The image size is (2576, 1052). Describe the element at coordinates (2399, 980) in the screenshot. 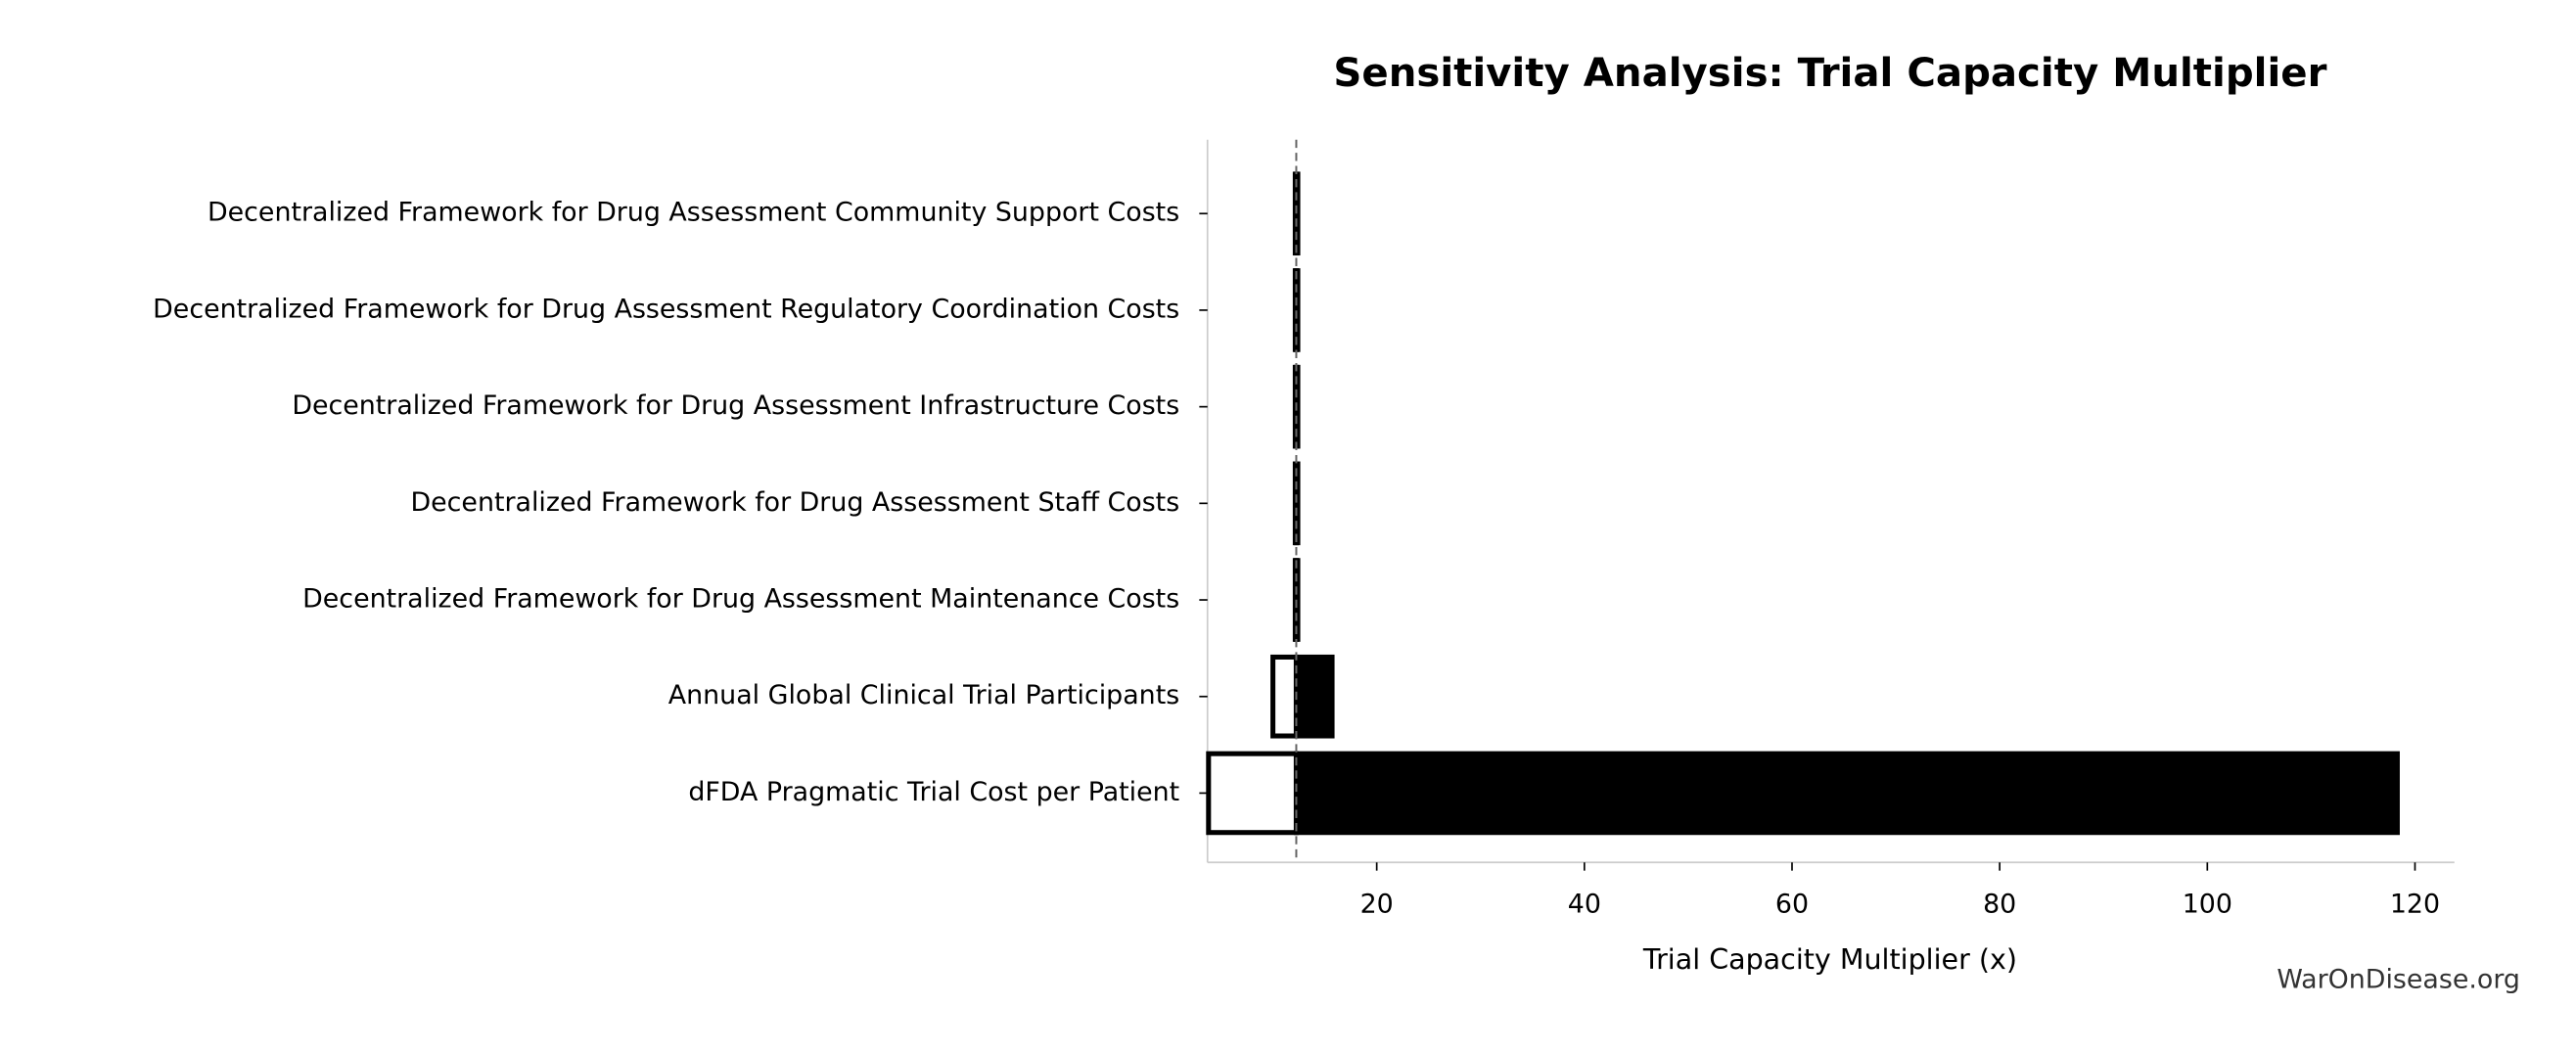

I see `watermark: WarOnDisease.org` at that location.